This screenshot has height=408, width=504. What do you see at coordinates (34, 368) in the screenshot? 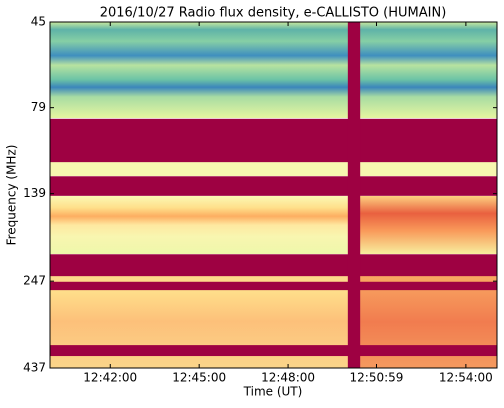
I see `y-tick-label: 437` at bounding box center [34, 368].